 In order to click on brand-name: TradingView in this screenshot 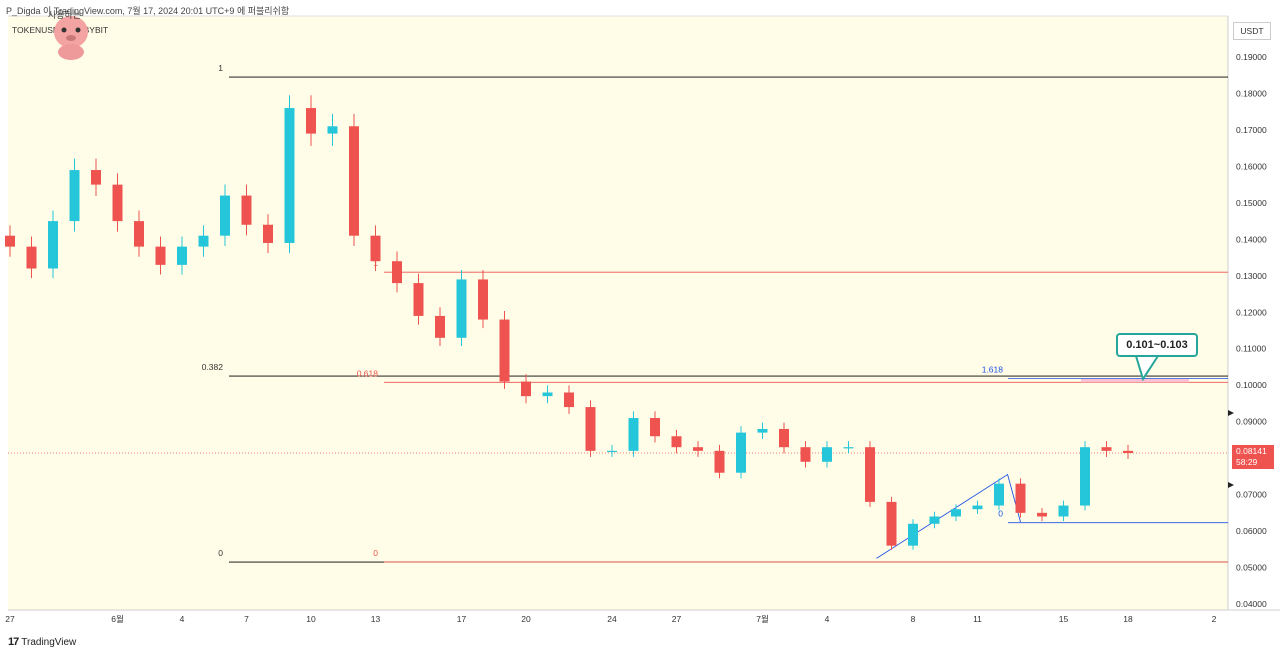, I will do `click(49, 642)`.